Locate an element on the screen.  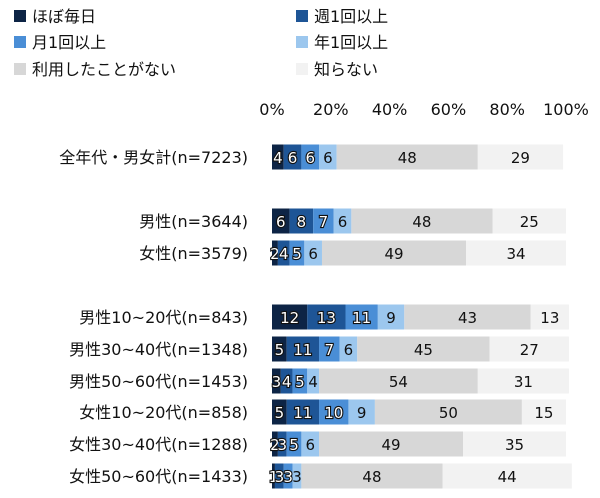
legend-item: 月1回以上 is located at coordinates (60, 42).